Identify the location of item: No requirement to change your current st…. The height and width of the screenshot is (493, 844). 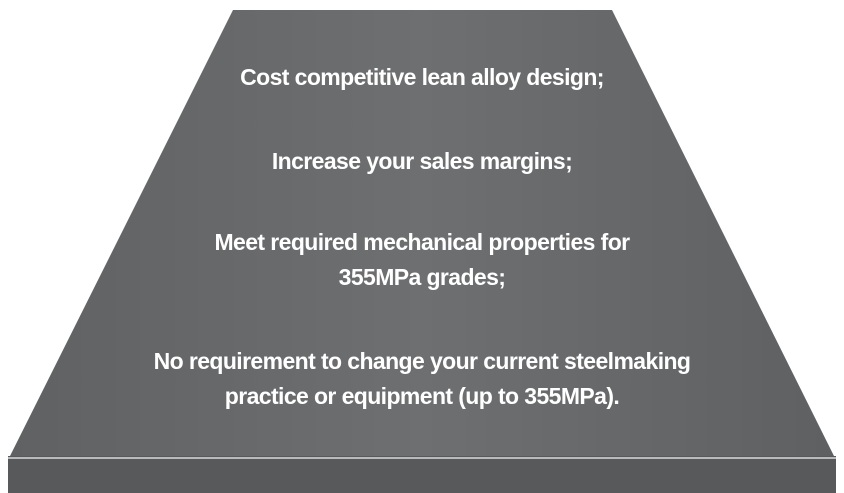
(422, 379).